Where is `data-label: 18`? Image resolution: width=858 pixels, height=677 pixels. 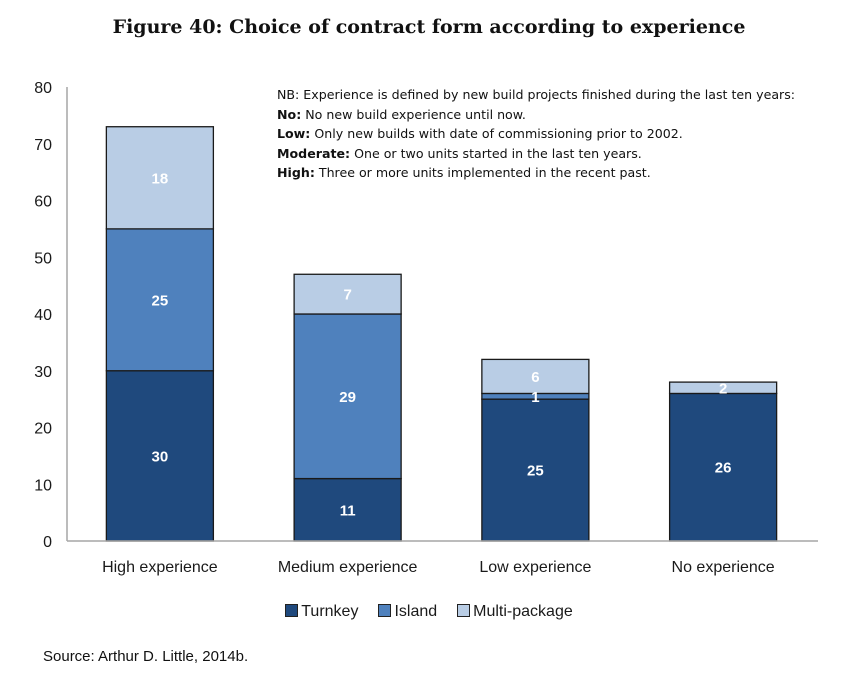
data-label: 18 is located at coordinates (160, 178).